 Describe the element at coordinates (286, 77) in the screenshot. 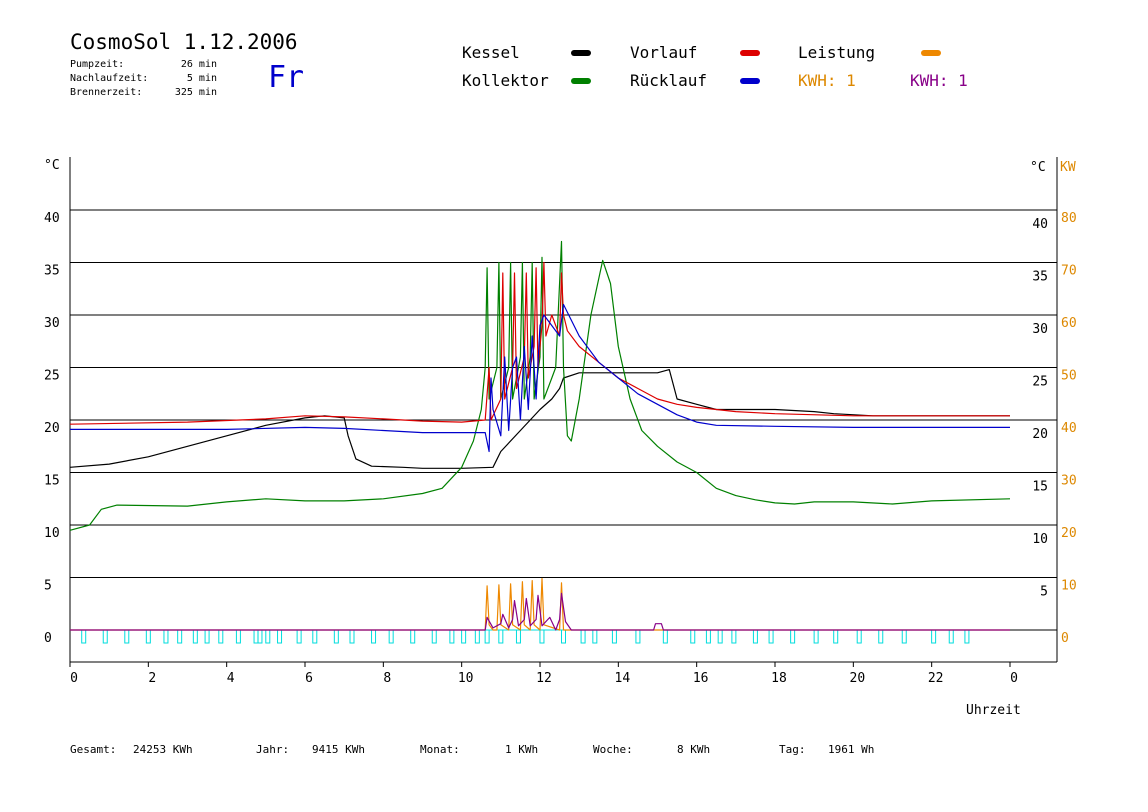

I see `weekday-label: Fr` at that location.